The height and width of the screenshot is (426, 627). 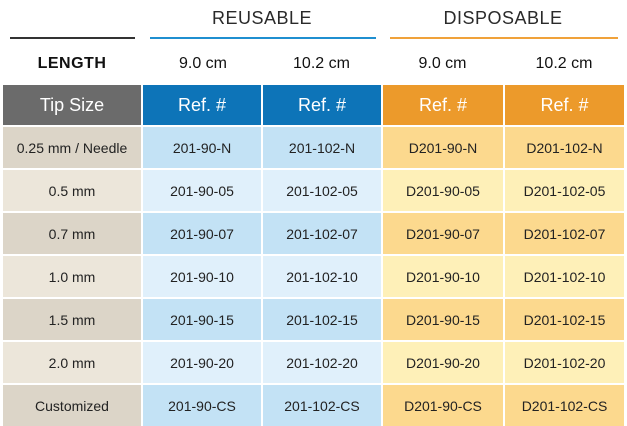 I want to click on ref-cell: D201-90-10, so click(x=443, y=276).